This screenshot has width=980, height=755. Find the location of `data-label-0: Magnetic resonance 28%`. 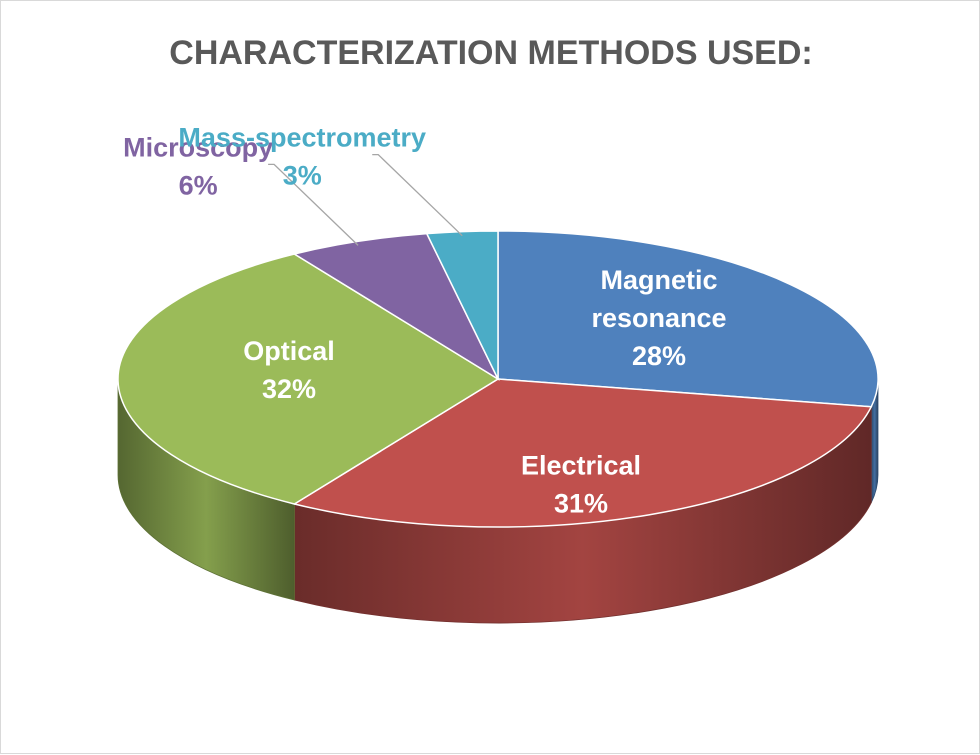

data-label-0: Magnetic resonance 28% is located at coordinates (658, 318).